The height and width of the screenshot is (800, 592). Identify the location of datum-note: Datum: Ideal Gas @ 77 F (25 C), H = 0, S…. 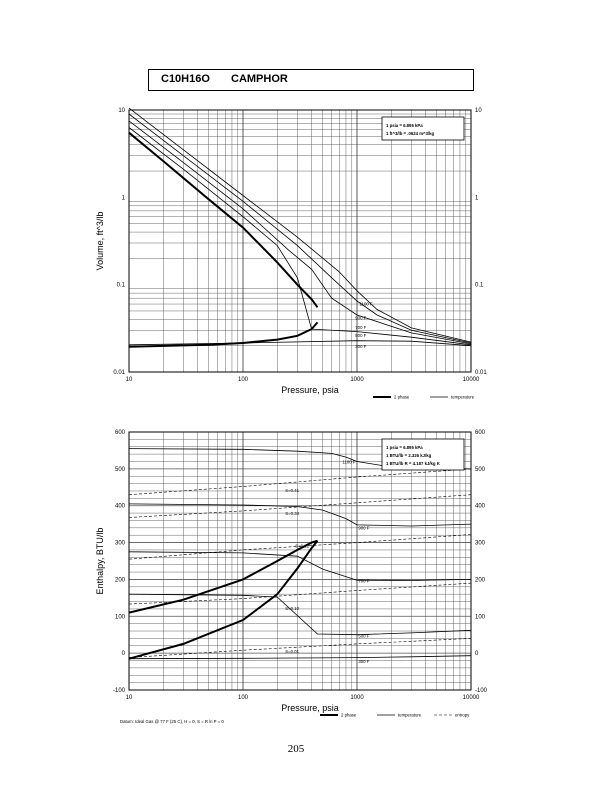
(172, 721).